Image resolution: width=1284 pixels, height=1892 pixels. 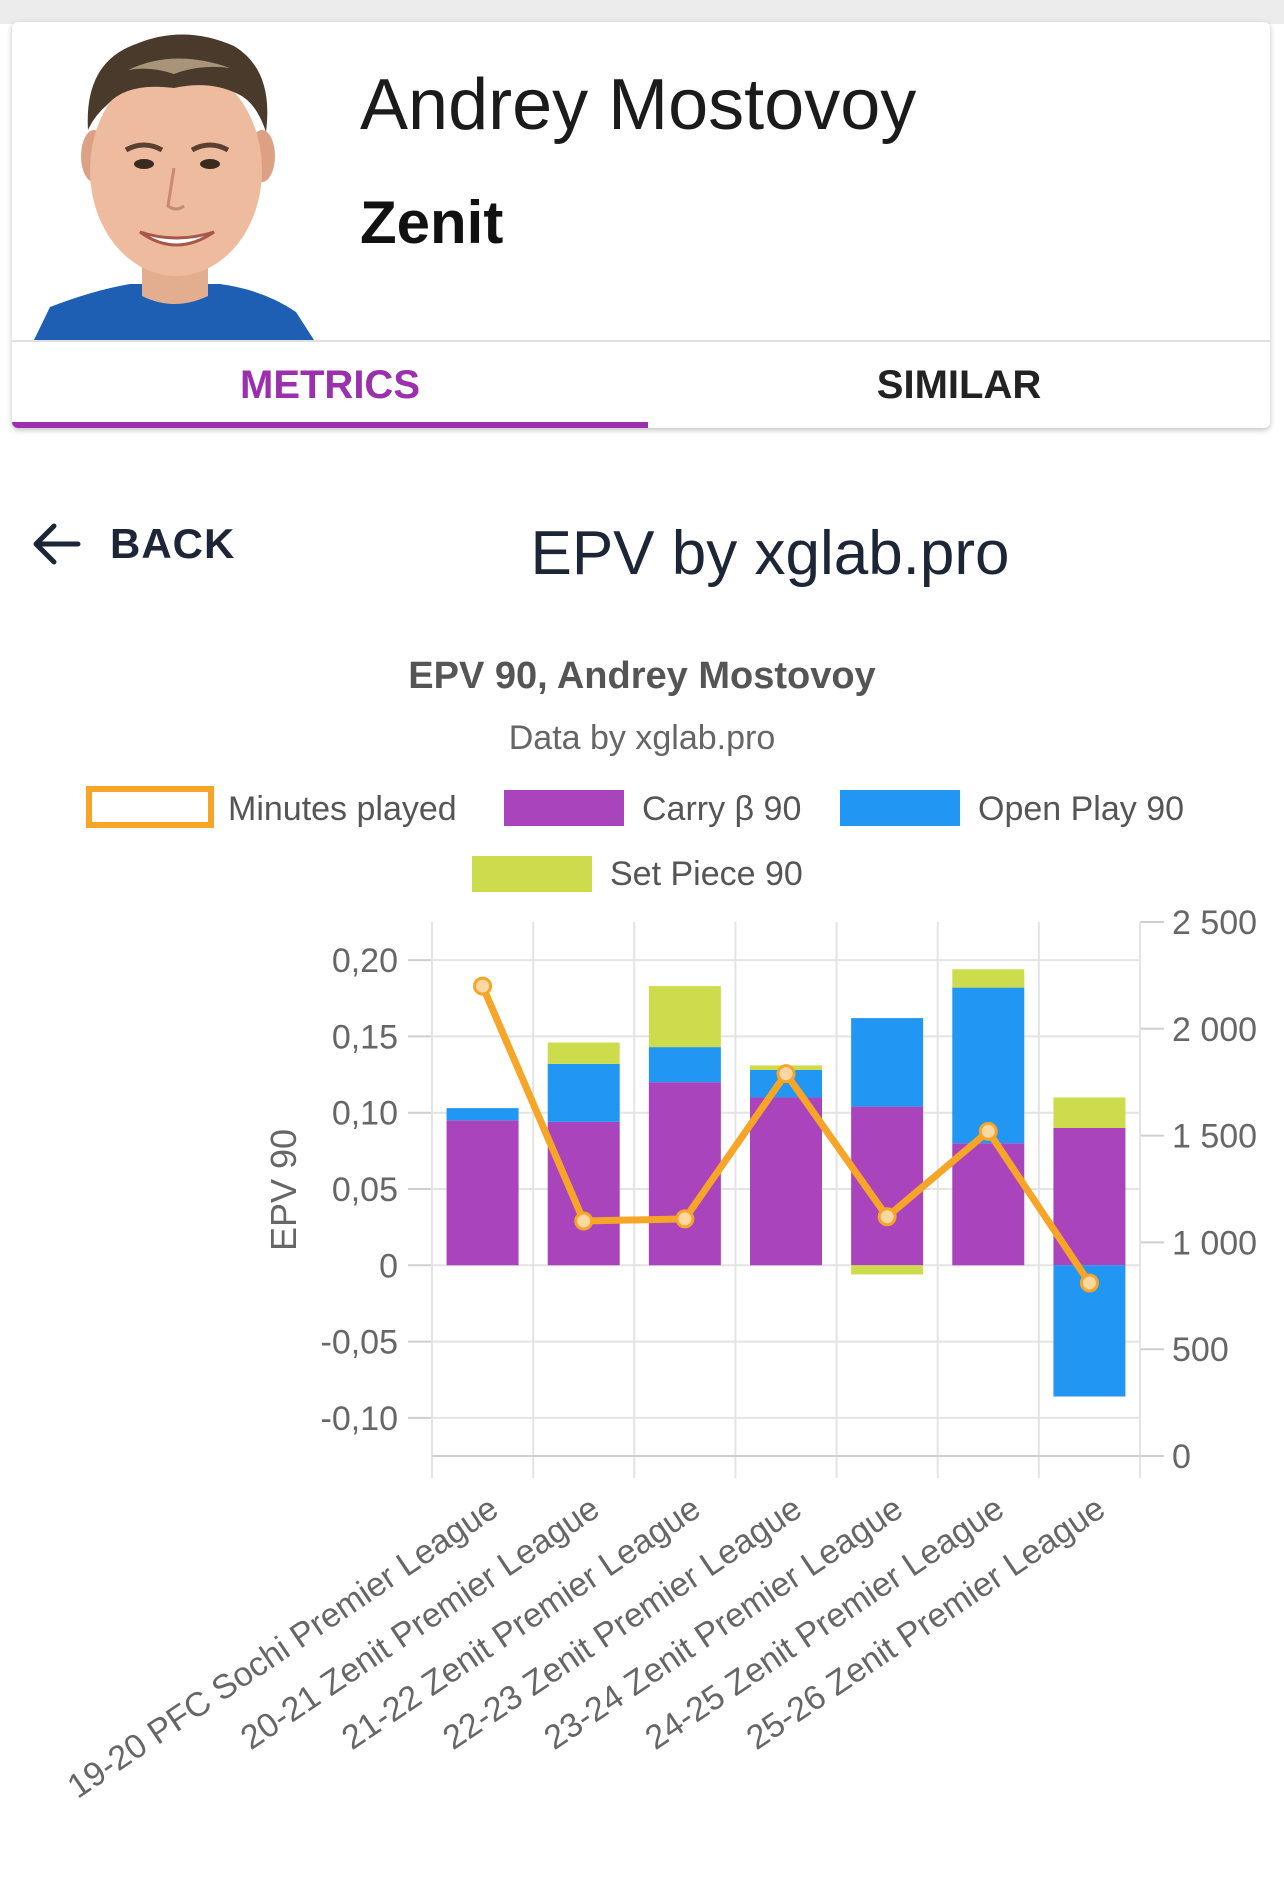 What do you see at coordinates (330, 425) in the screenshot?
I see `active-tab-indicator` at bounding box center [330, 425].